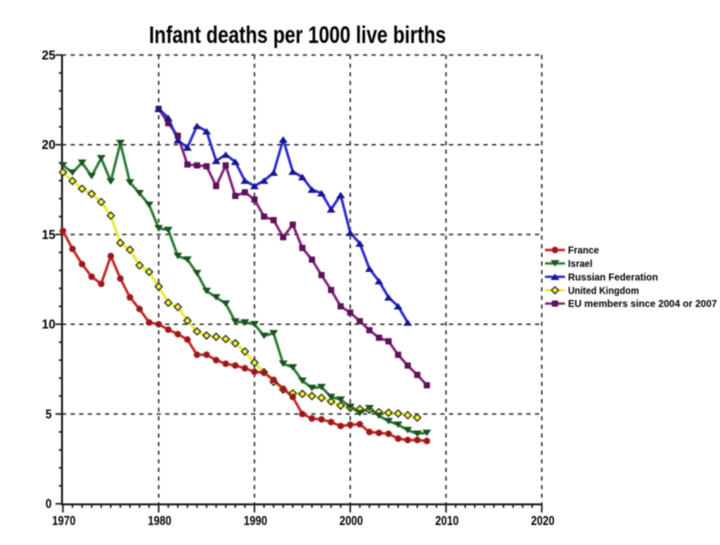  I want to click on svg-text: EU members since 2004 or 2007, so click(642, 304).